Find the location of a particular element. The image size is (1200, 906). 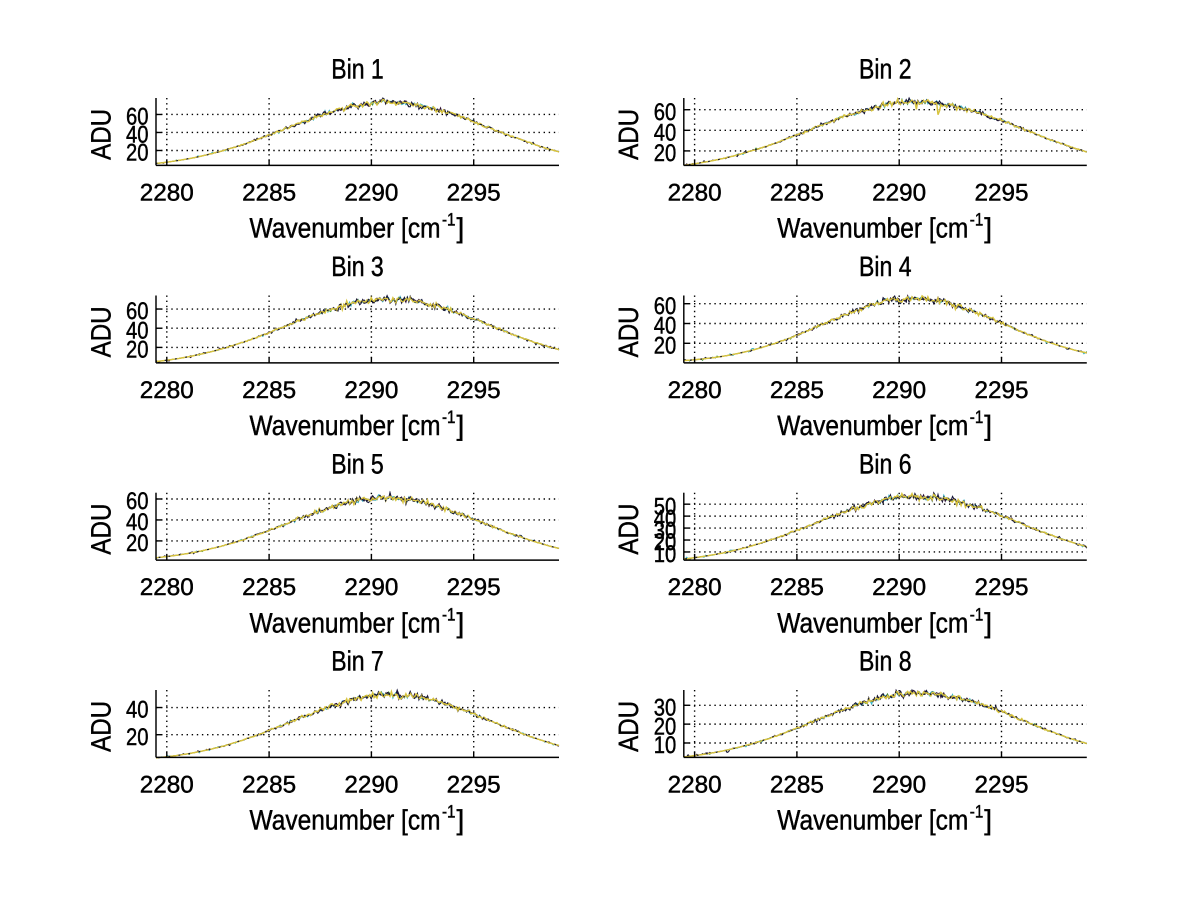

svg-text: Bin 8 is located at coordinates (885, 661).